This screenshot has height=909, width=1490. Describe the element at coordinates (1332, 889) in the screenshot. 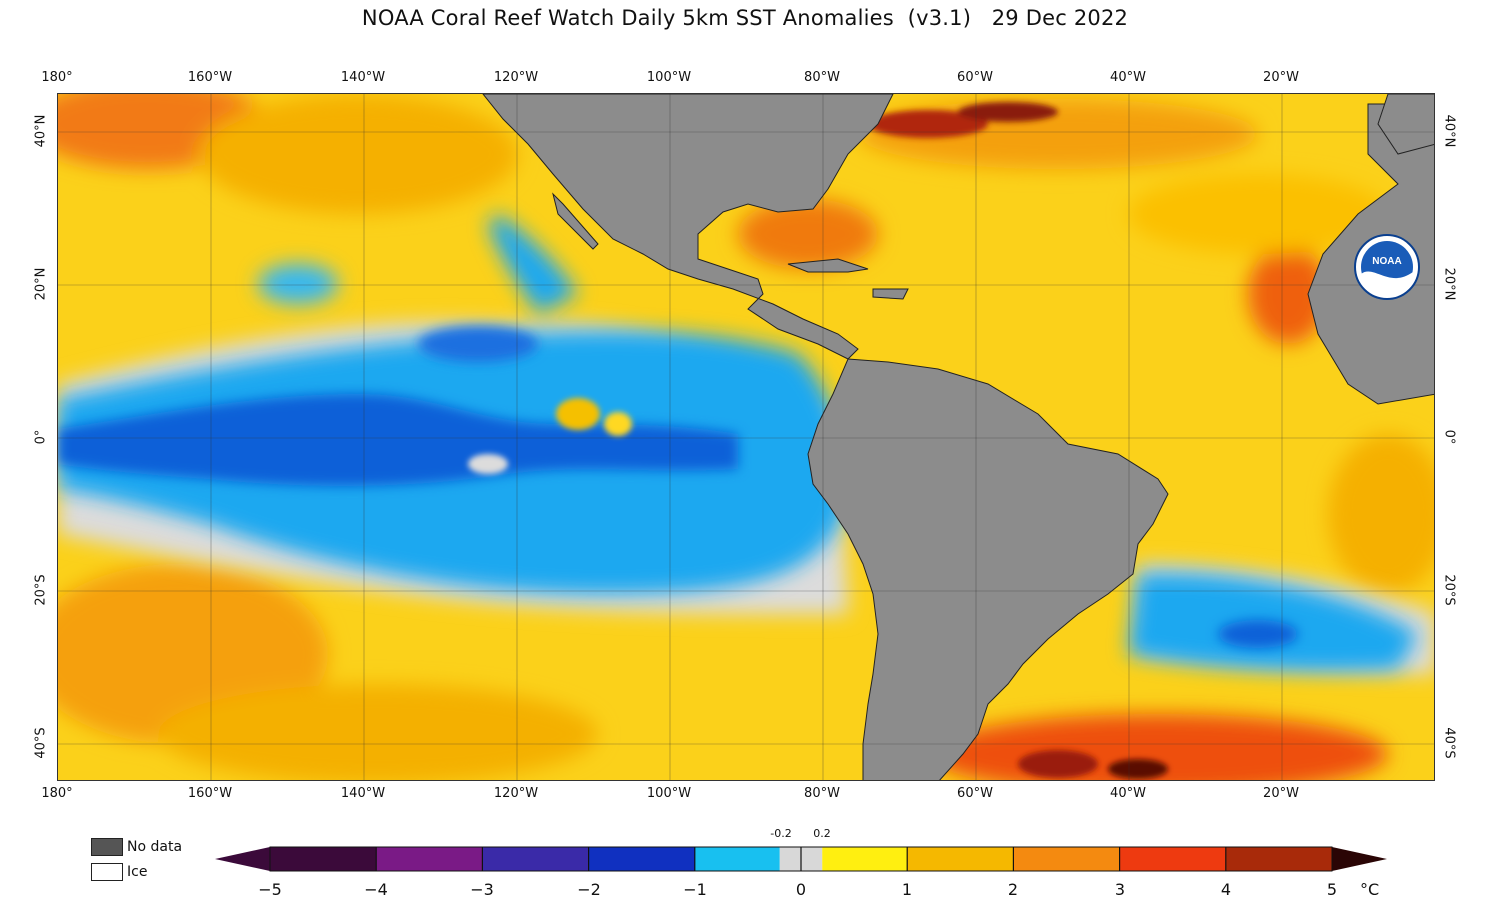

I see `colorbar-tick-label: 5` at that location.